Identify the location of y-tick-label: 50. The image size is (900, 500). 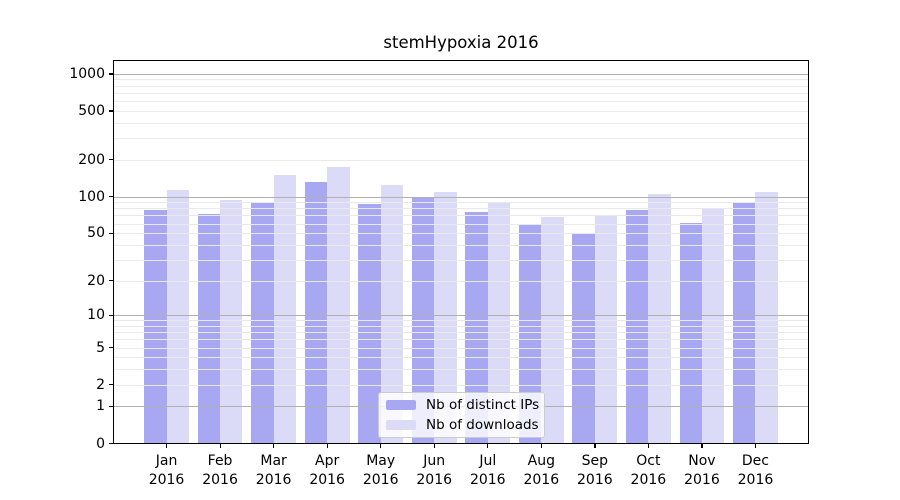
(96, 233).